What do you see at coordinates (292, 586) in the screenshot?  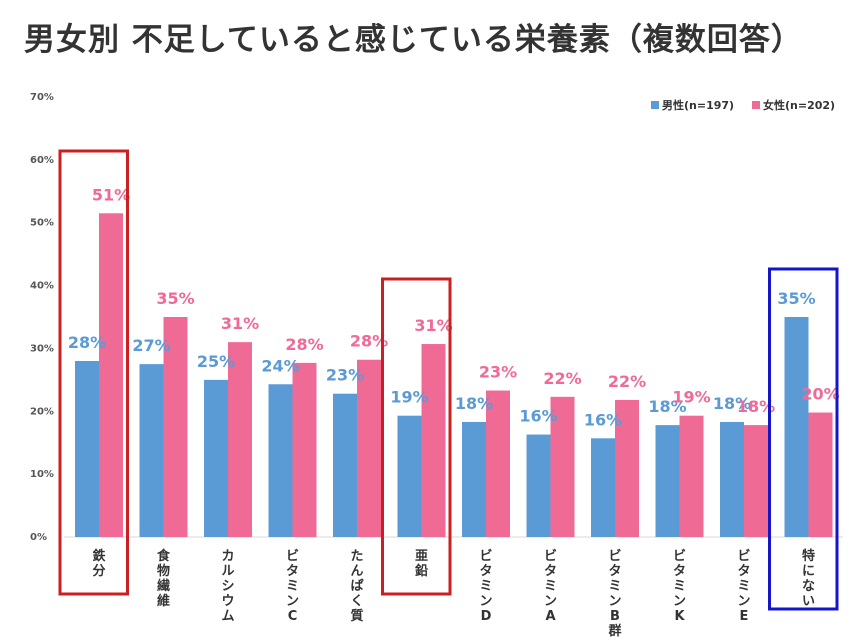 I see `x-tick-label: ビタミン C` at bounding box center [292, 586].